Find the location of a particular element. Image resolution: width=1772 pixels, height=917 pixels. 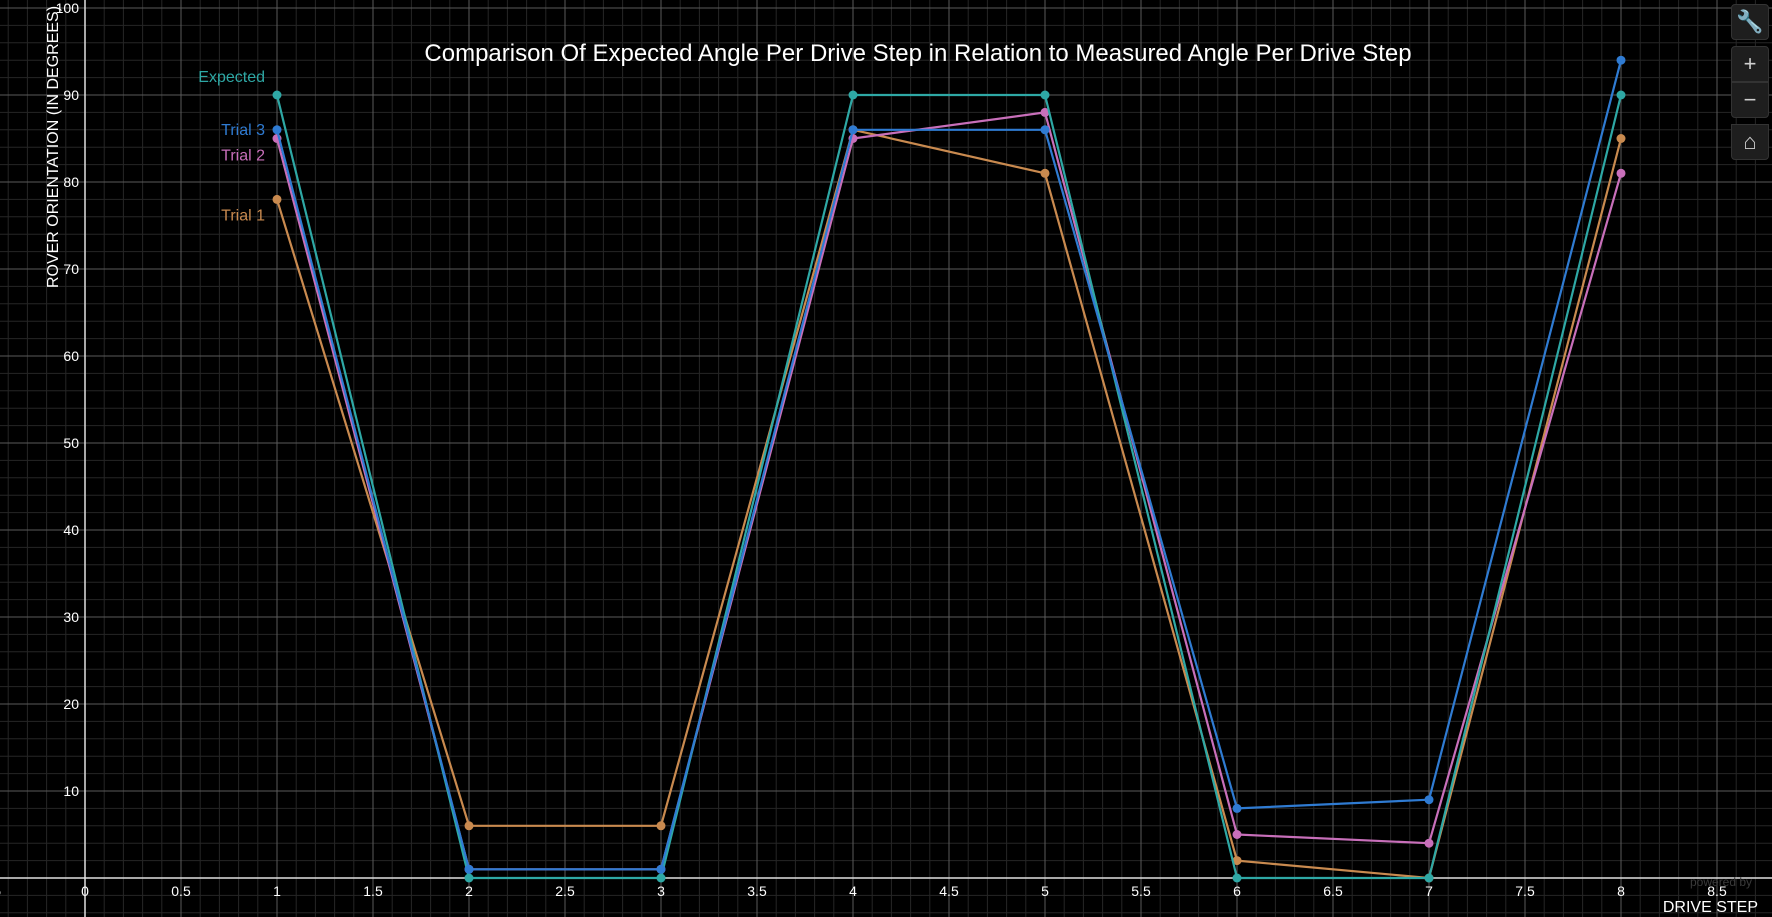

series-label-trial-3: Trial 3 is located at coordinates (243, 130).